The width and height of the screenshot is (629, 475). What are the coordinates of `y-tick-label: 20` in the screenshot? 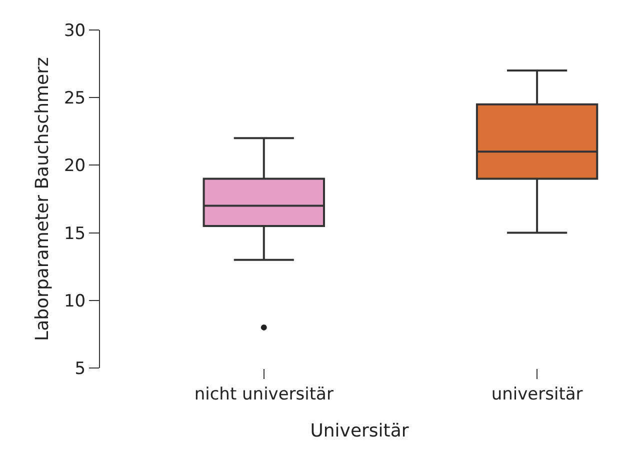 It's located at (75, 166).